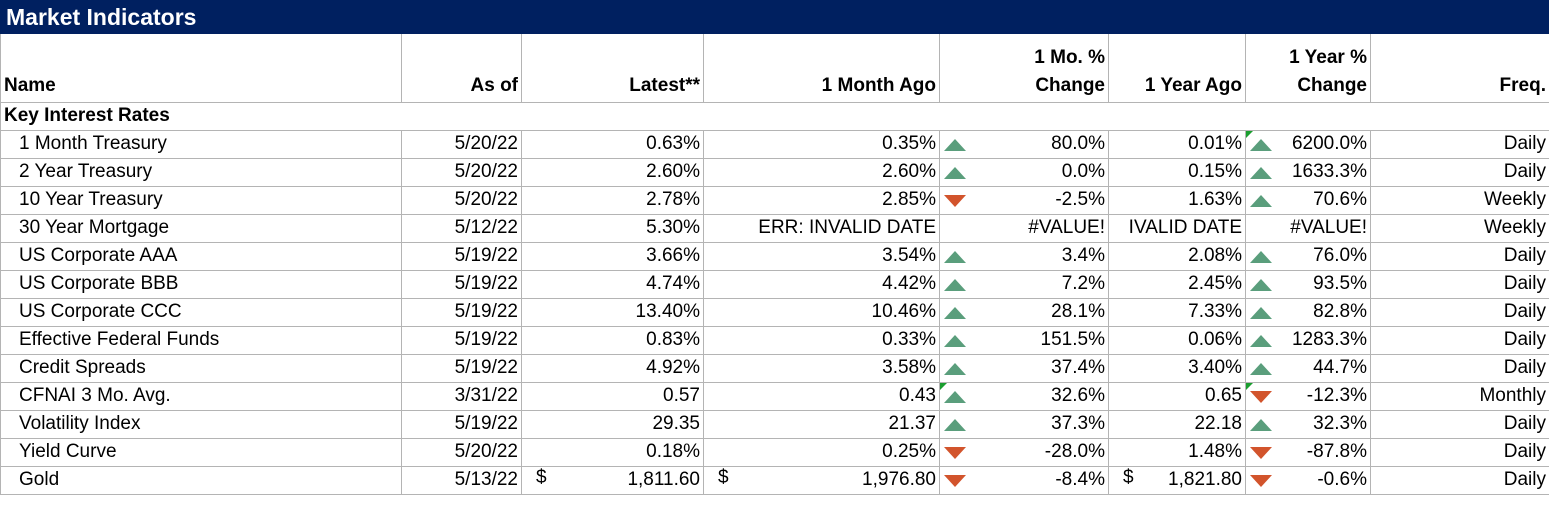  I want to click on cell-year-ago: 0.15%, so click(1177, 172).